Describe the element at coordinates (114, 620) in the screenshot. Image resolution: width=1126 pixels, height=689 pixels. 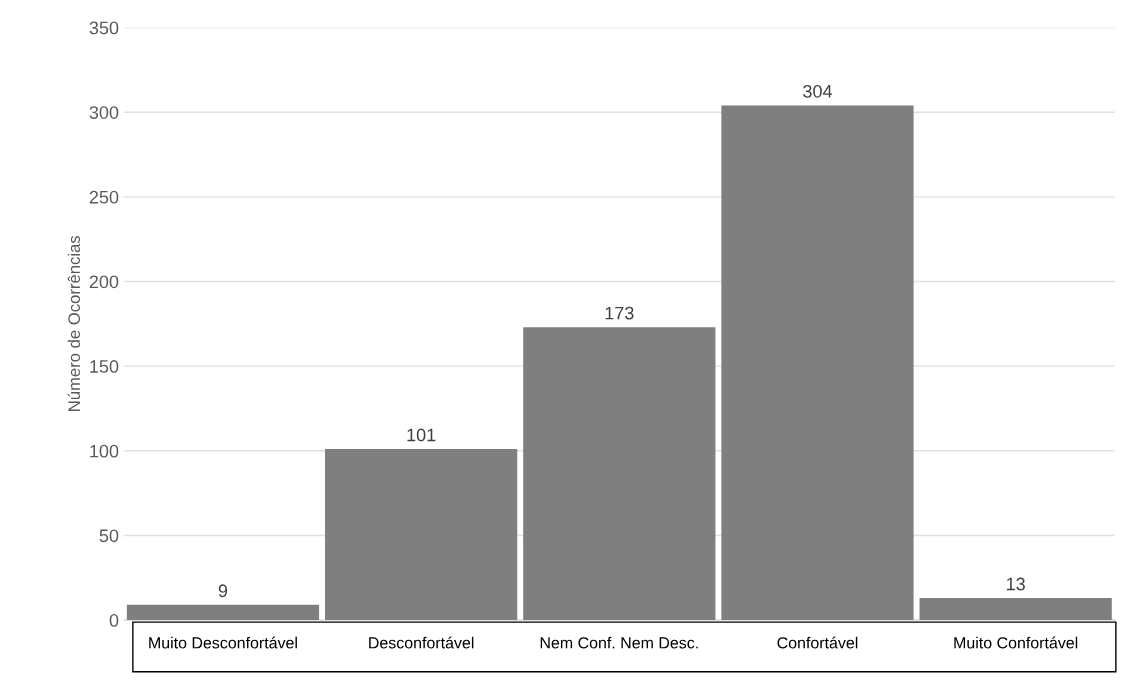
I see `y-tick-label: 0` at that location.